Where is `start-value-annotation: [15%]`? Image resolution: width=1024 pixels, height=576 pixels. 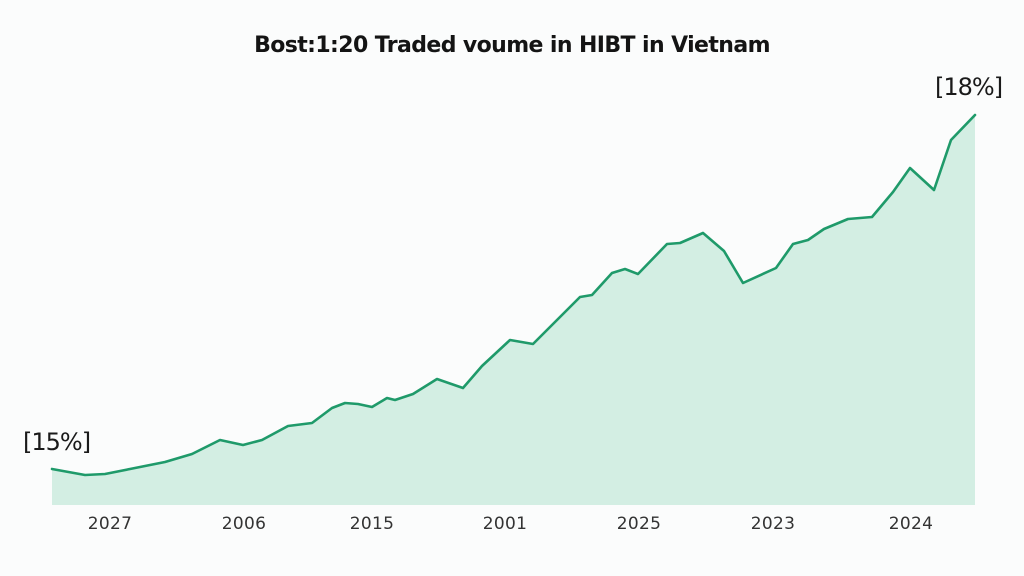 start-value-annotation: [15%] is located at coordinates (57, 442).